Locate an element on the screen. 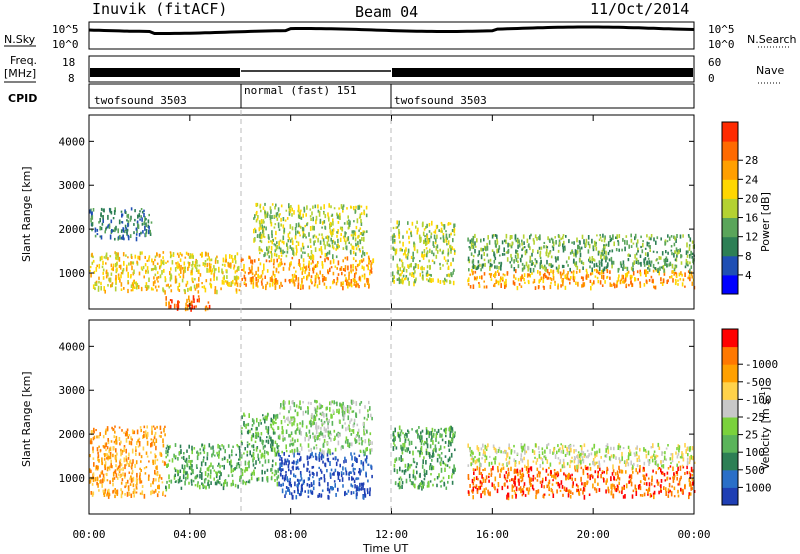 This screenshot has width=800, height=554. freq-strip: Freq. [MHz] 18 8 60 0 Nave is located at coordinates (394, 69).